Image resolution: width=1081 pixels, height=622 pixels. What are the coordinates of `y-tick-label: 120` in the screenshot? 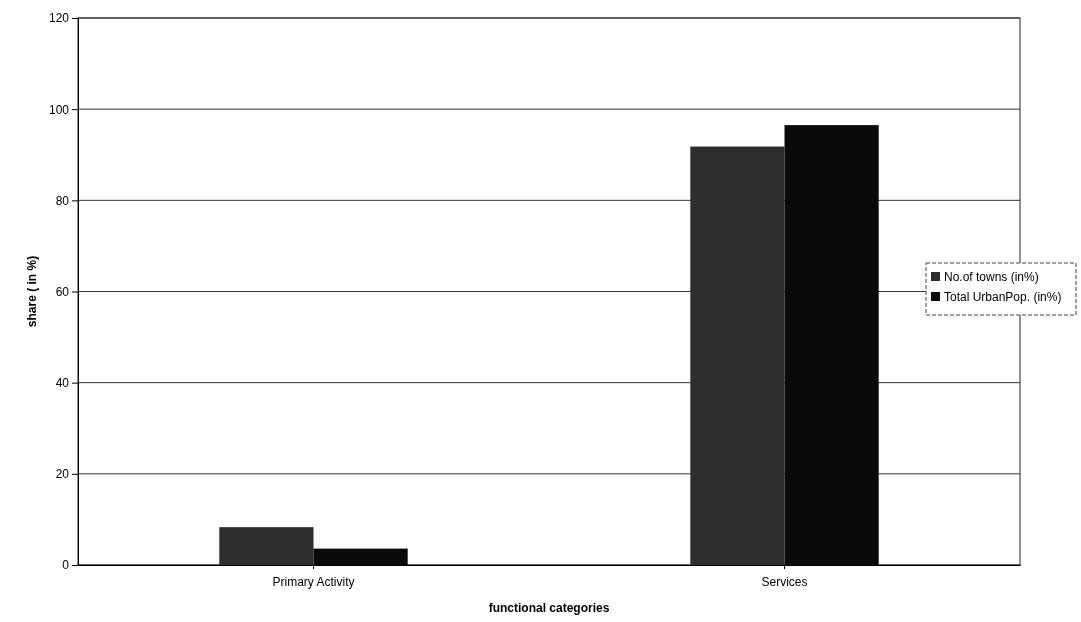 It's located at (59, 18).